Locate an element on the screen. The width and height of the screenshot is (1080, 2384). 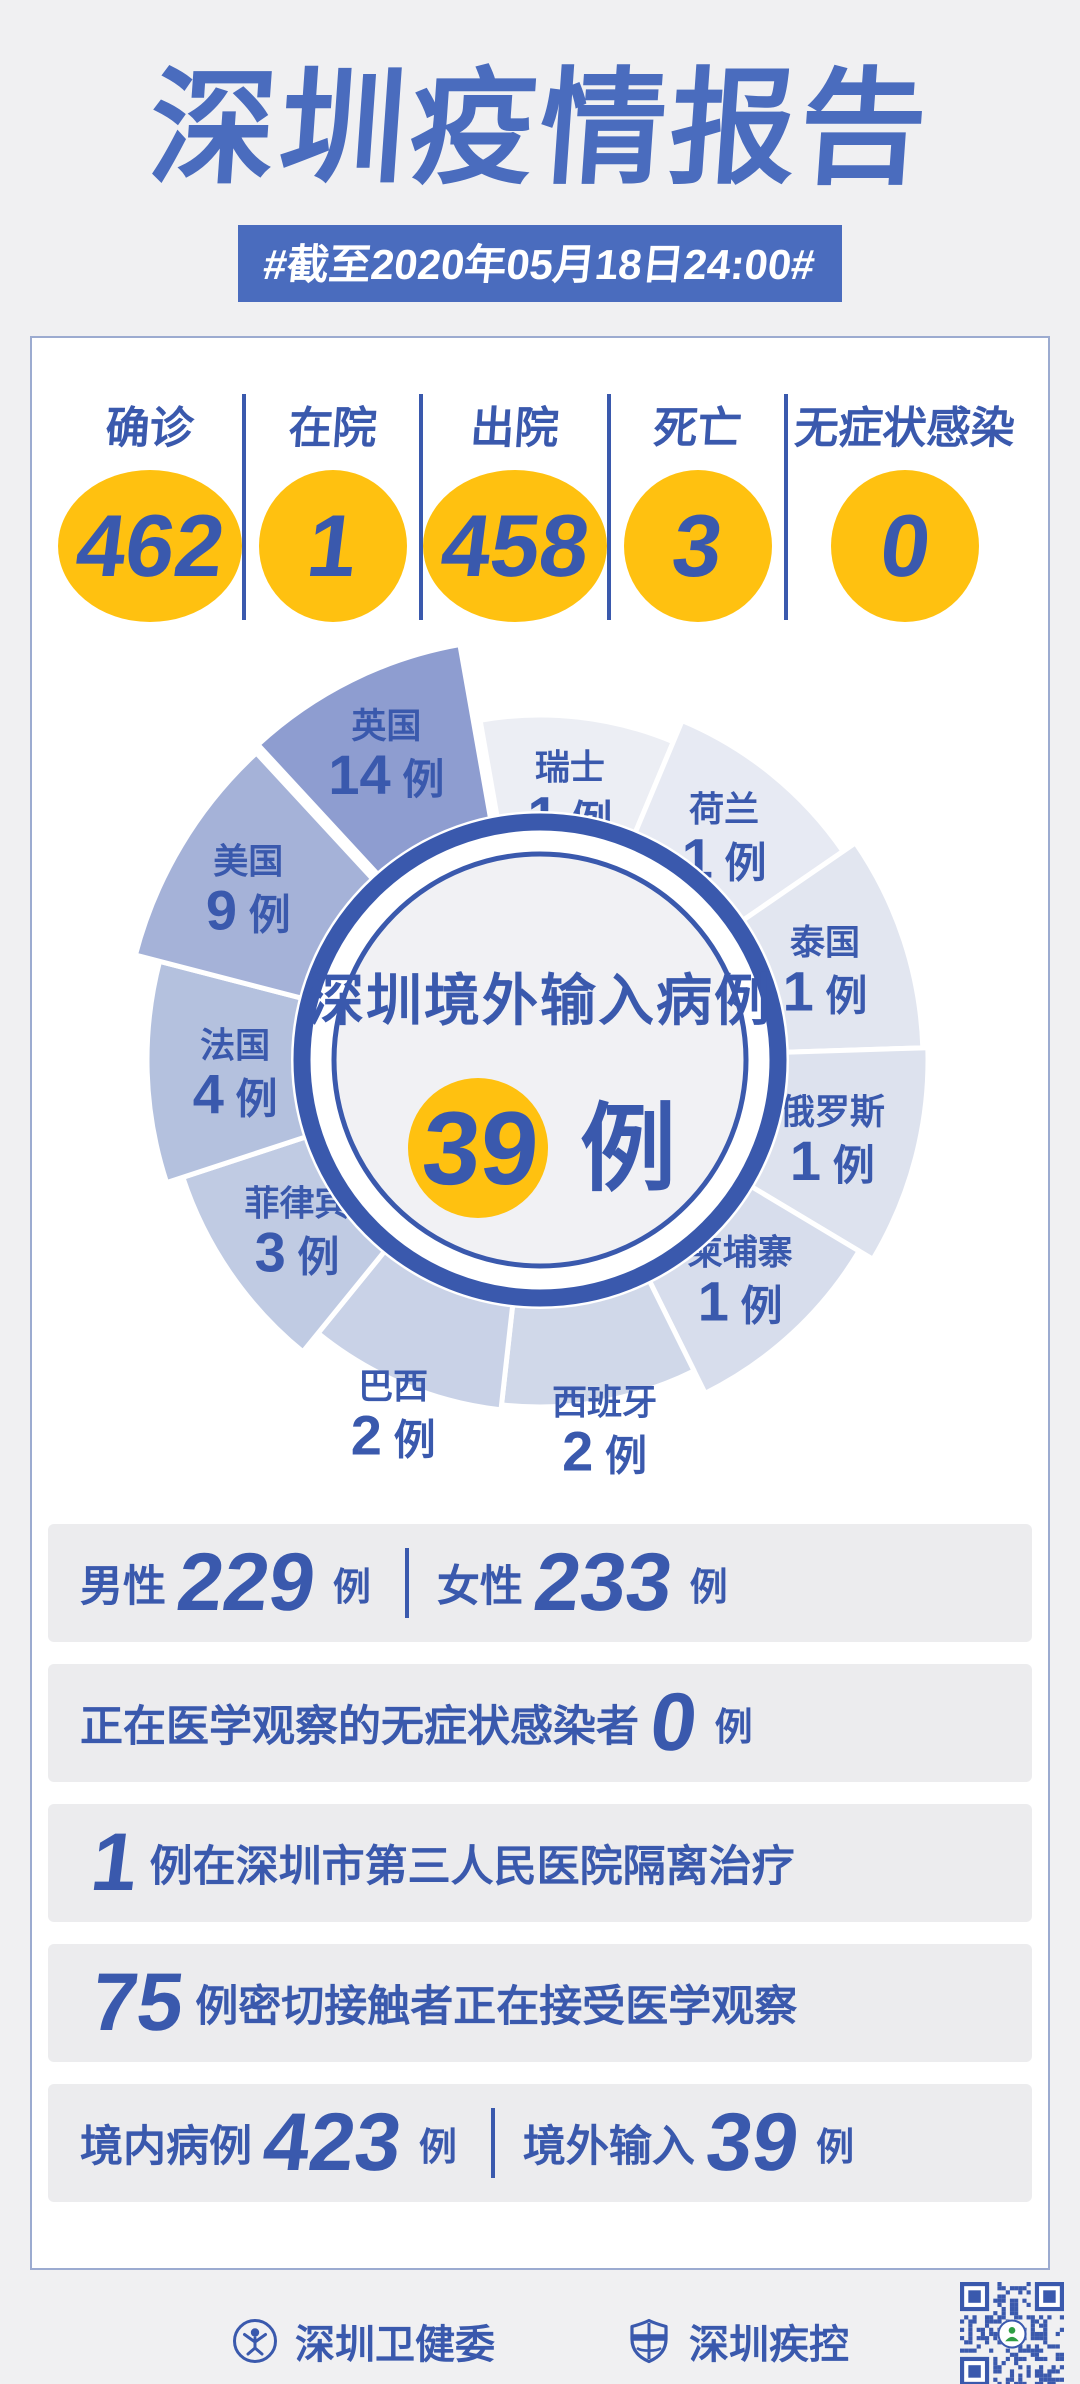
pie-center-unit: 例 is located at coordinates (628, 1149).